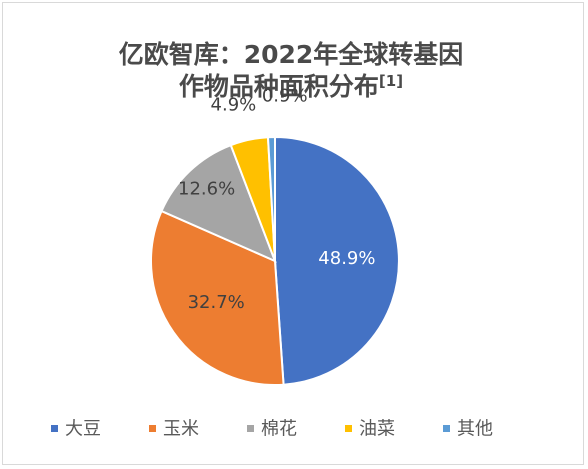  Describe the element at coordinates (234, 105) in the screenshot. I see `data-label-4: 4.9%` at that location.